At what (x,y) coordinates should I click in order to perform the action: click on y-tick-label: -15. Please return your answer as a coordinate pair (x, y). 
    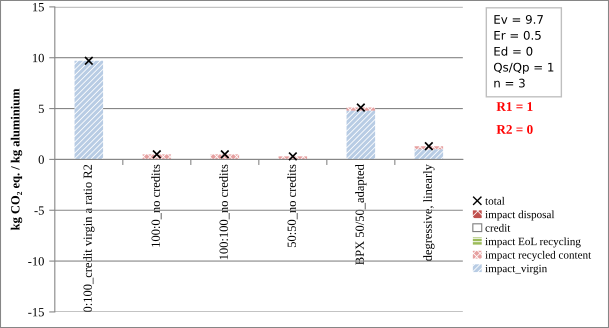
    Looking at the image, I should click on (36, 312).